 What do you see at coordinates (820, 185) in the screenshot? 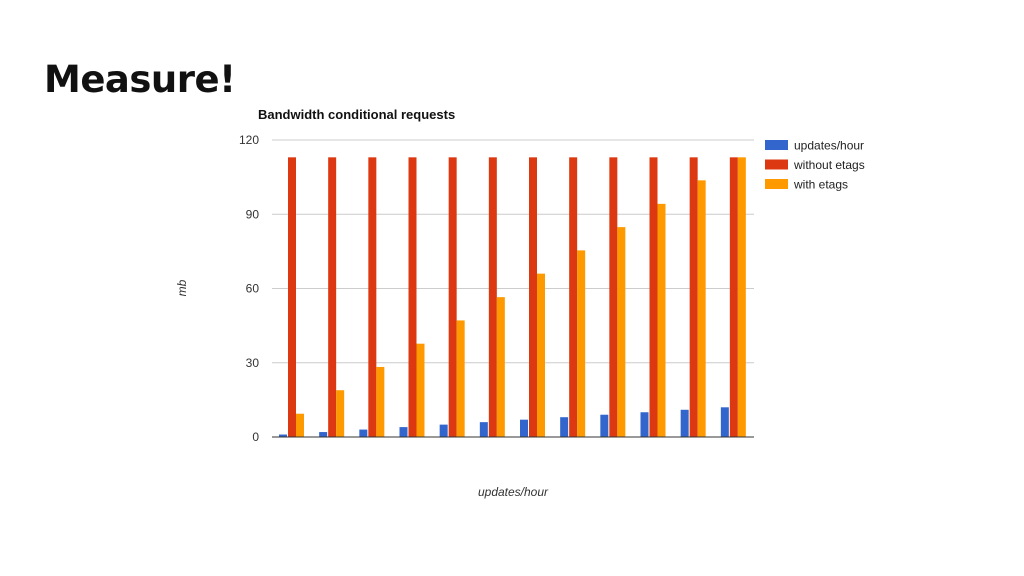
I see `legend-label: with etags` at bounding box center [820, 185].